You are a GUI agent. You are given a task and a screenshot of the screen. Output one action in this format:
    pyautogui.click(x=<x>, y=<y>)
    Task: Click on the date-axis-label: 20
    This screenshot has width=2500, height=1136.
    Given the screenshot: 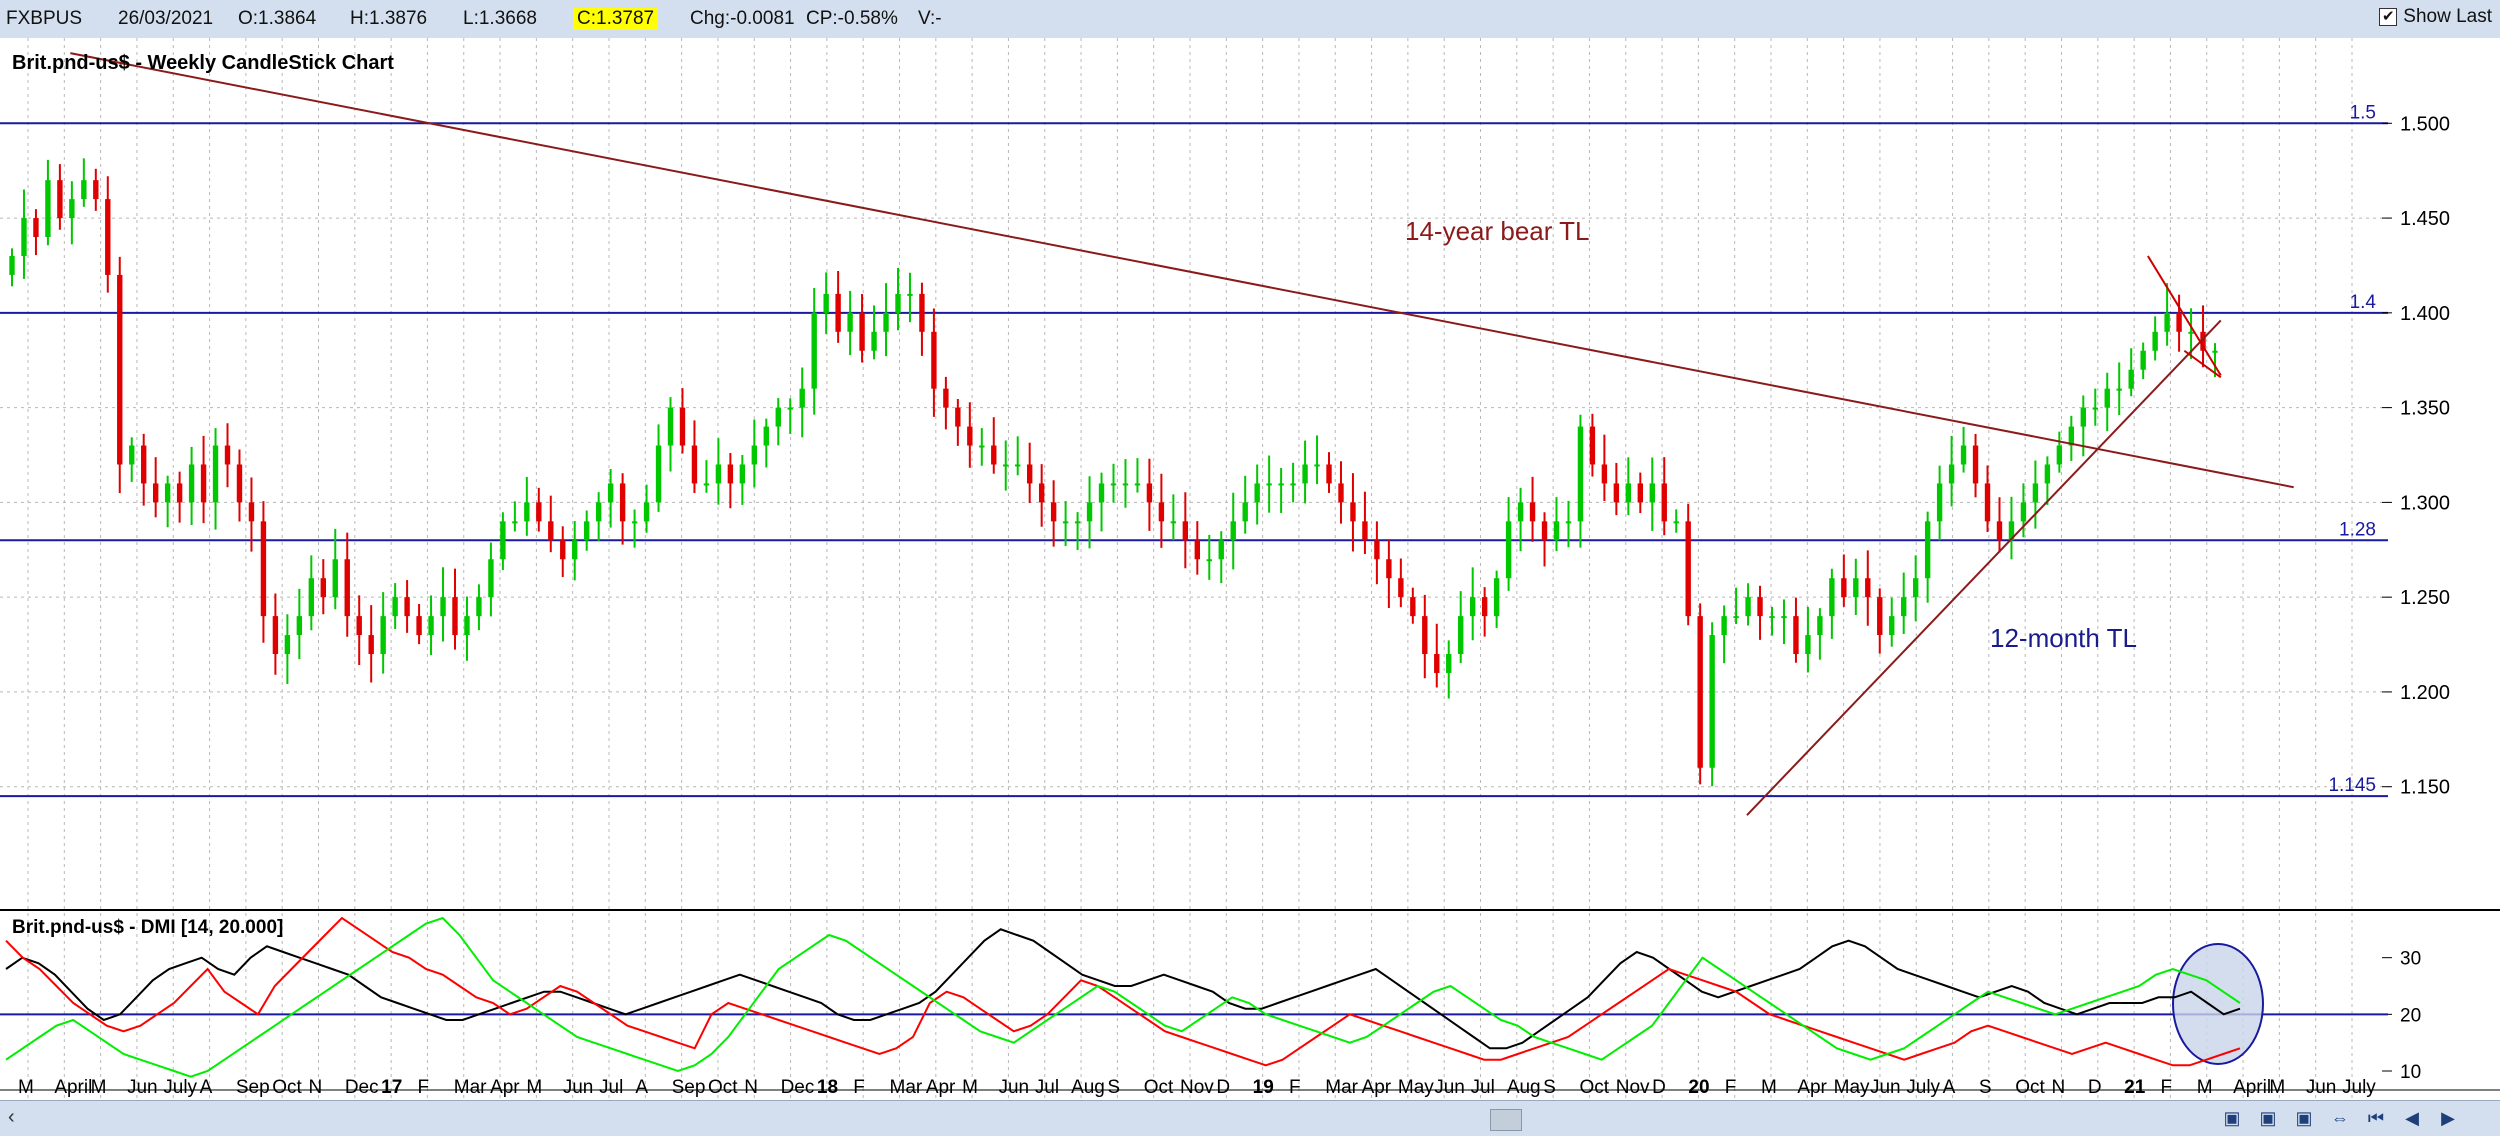 What is the action you would take?
    pyautogui.click(x=1698, y=1087)
    